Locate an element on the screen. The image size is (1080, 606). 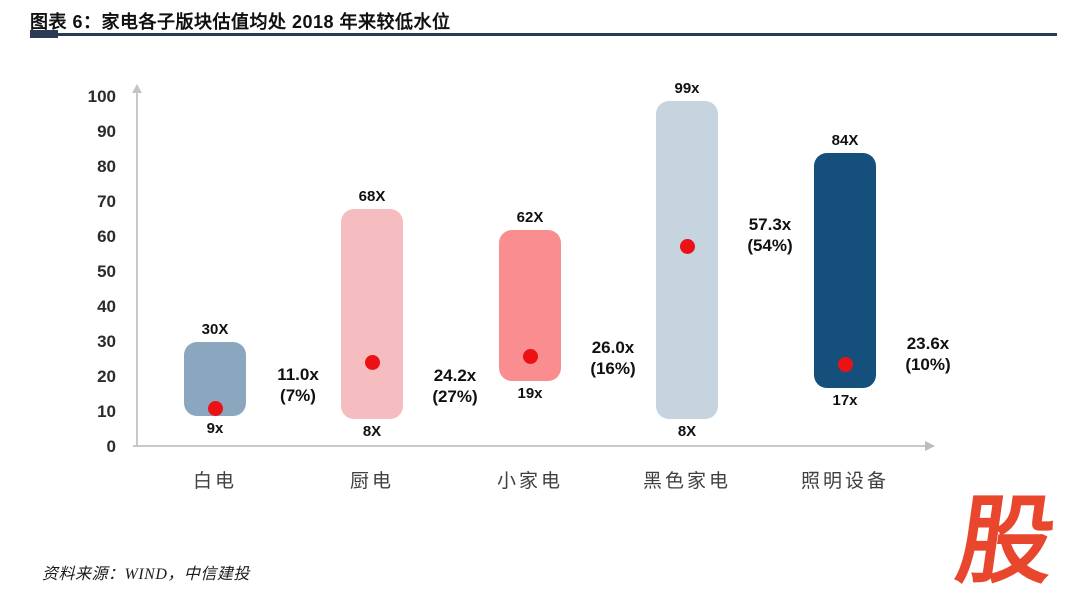
y-tick-label: 50 is located at coordinates (106, 271).